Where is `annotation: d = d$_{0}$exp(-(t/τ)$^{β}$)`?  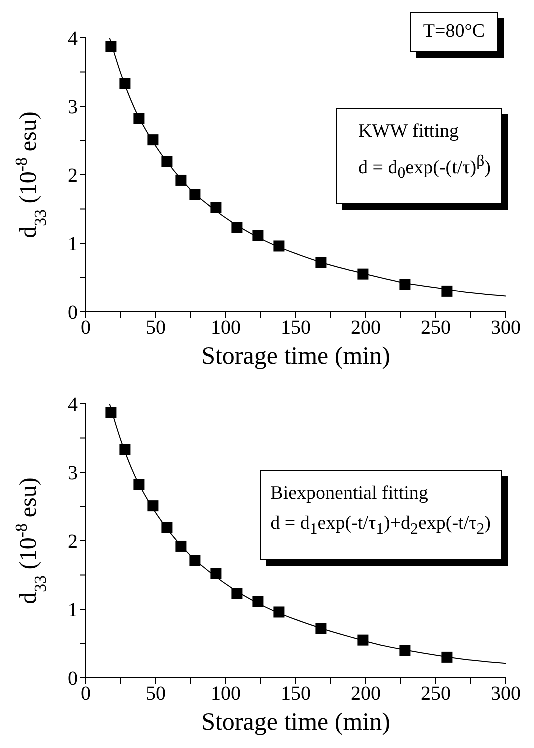
annotation: d = d$_{0}$exp(-(t/τ)$^{β}$) is located at coordinates (424, 168).